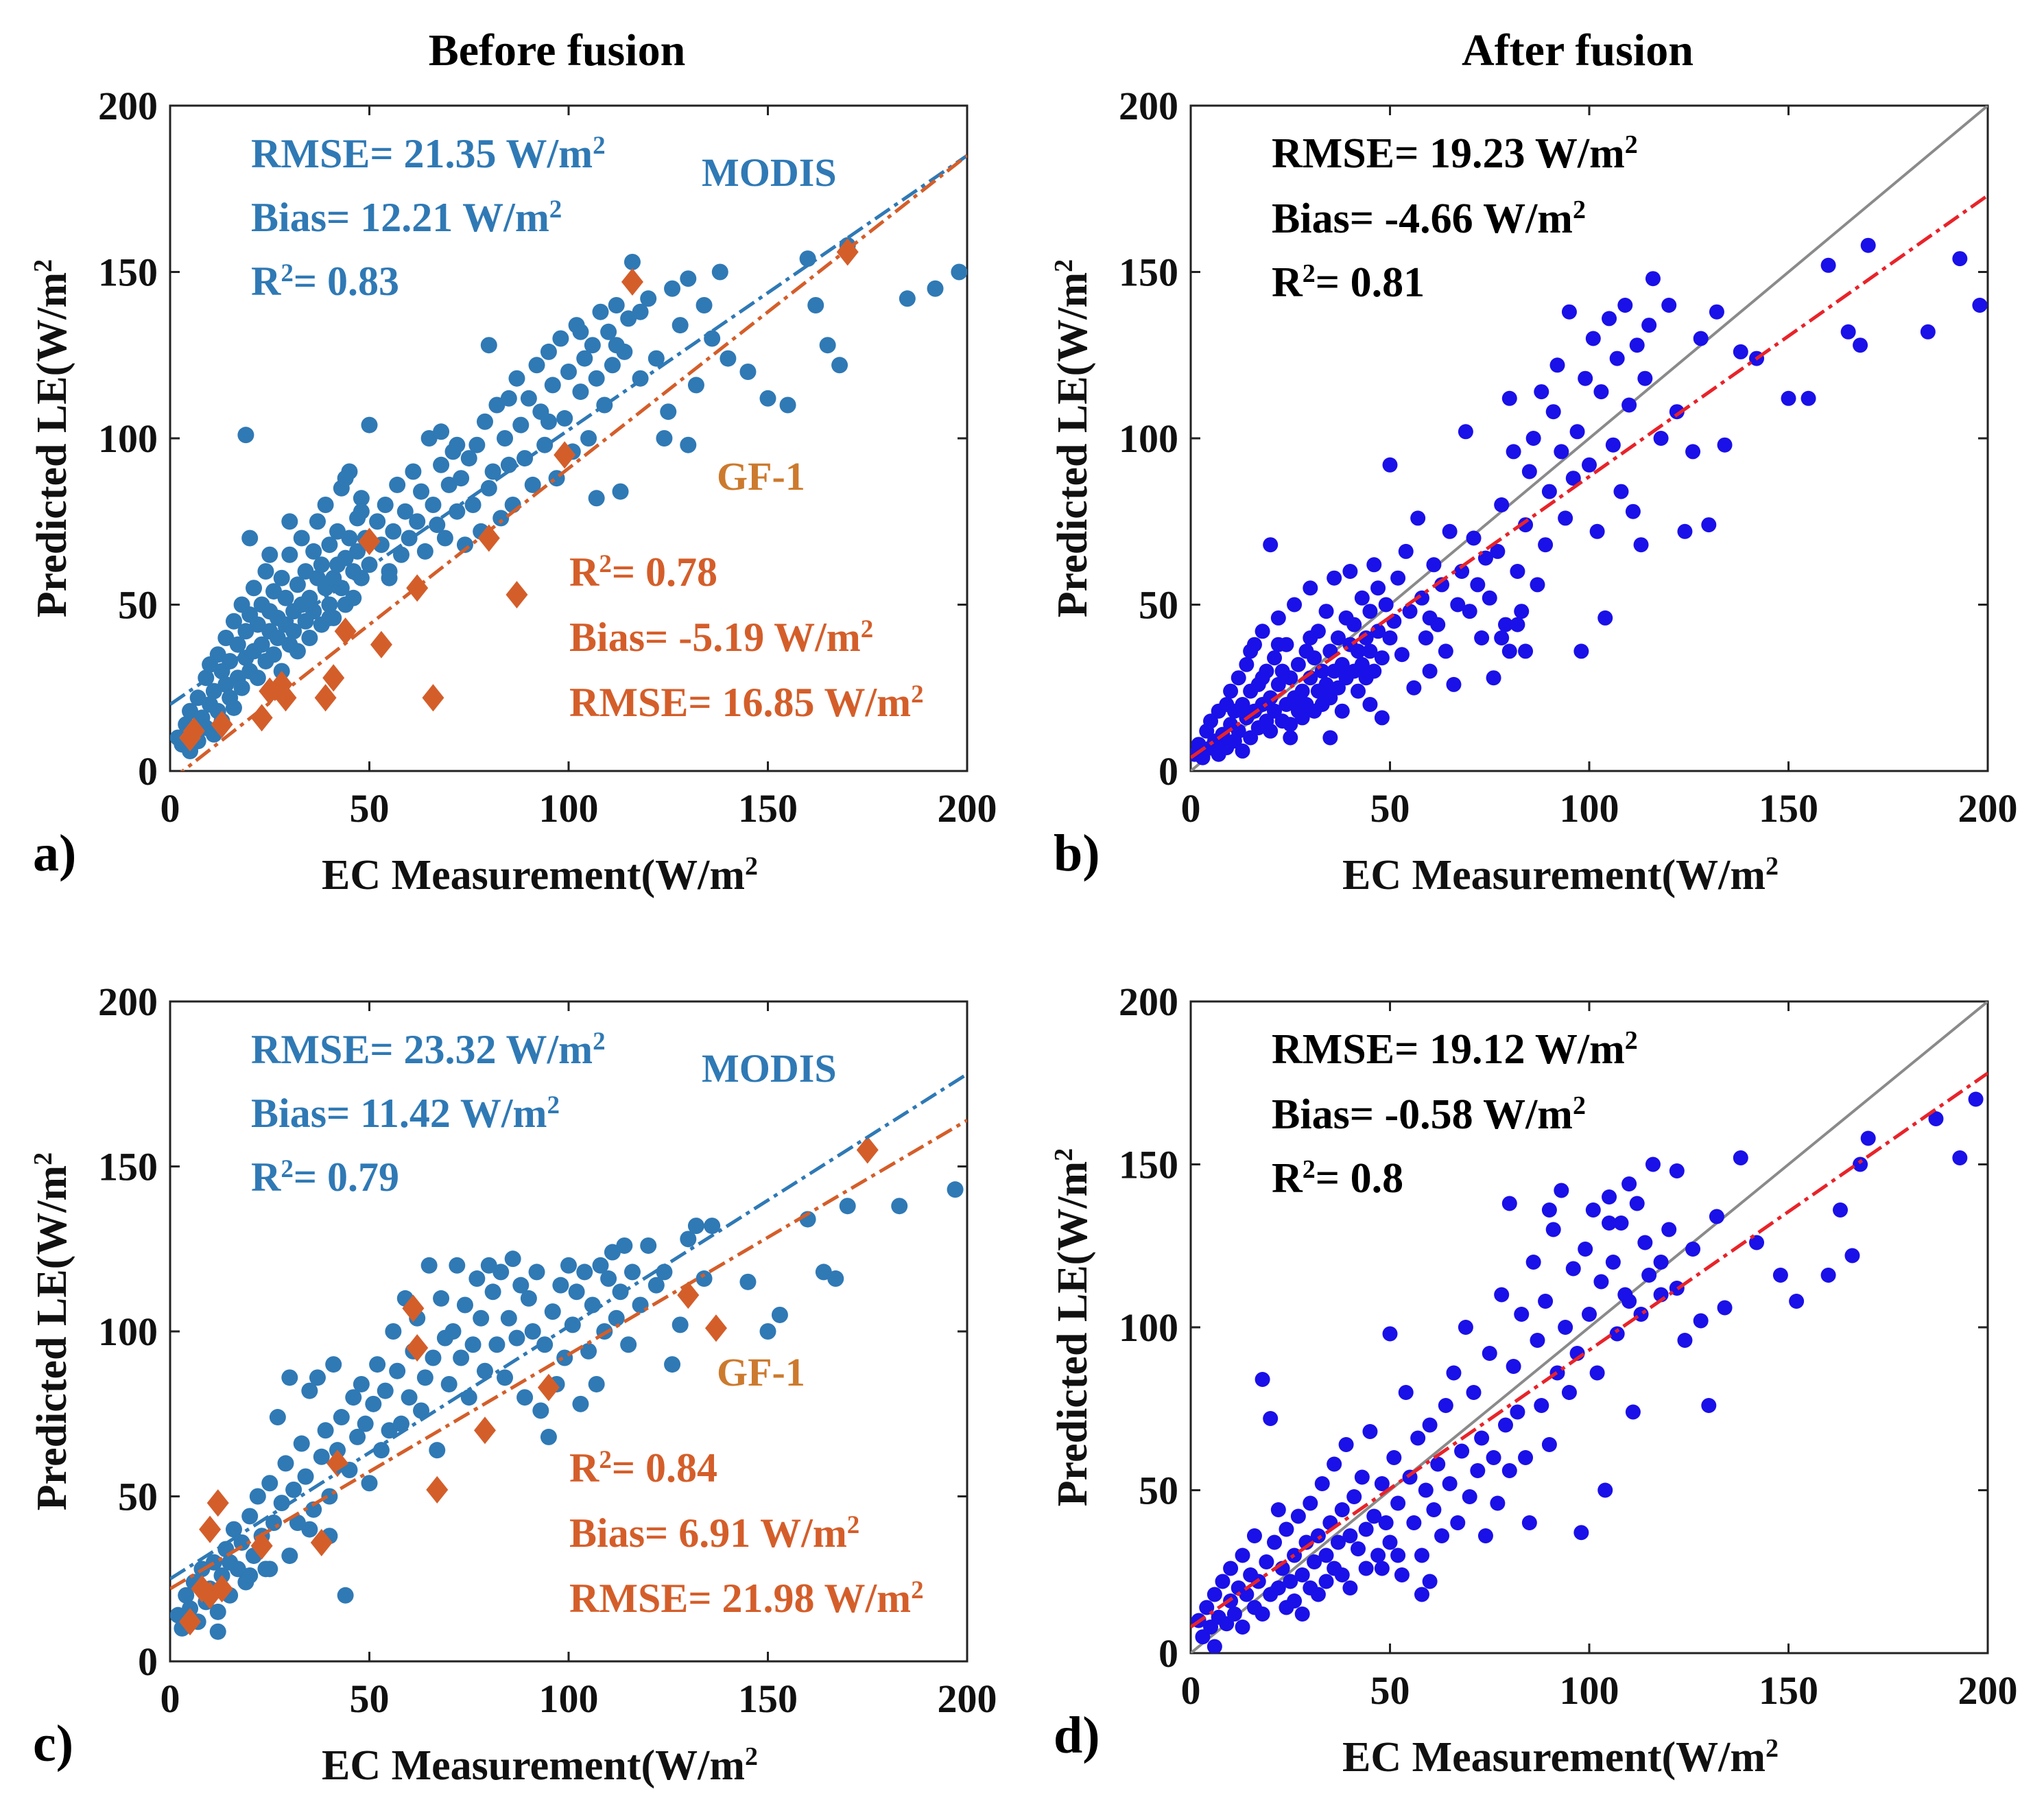  I want to click on gf1-rmse: RMSE= 16.85 W/m2, so click(746, 702).